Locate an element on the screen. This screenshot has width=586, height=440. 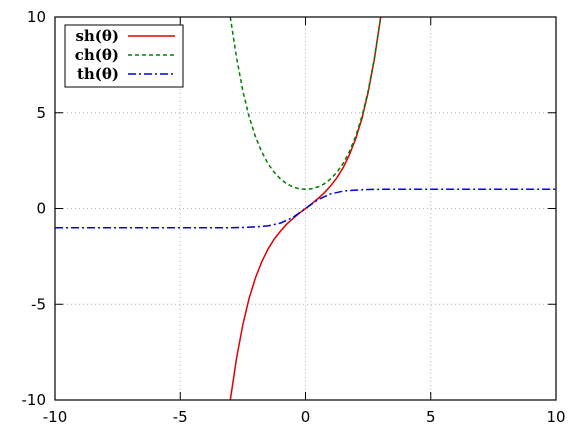
x-tick-label: 10 is located at coordinates (555, 417).